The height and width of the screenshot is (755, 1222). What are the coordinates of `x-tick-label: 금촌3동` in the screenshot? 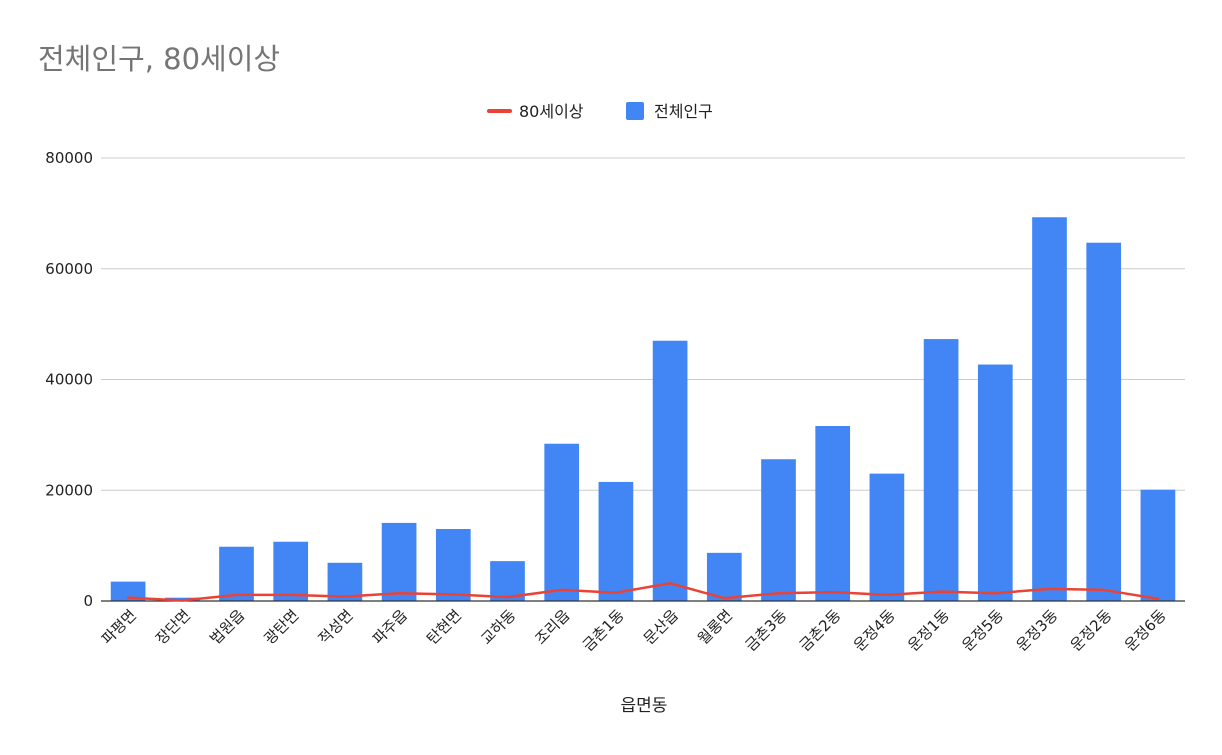 It's located at (766, 630).